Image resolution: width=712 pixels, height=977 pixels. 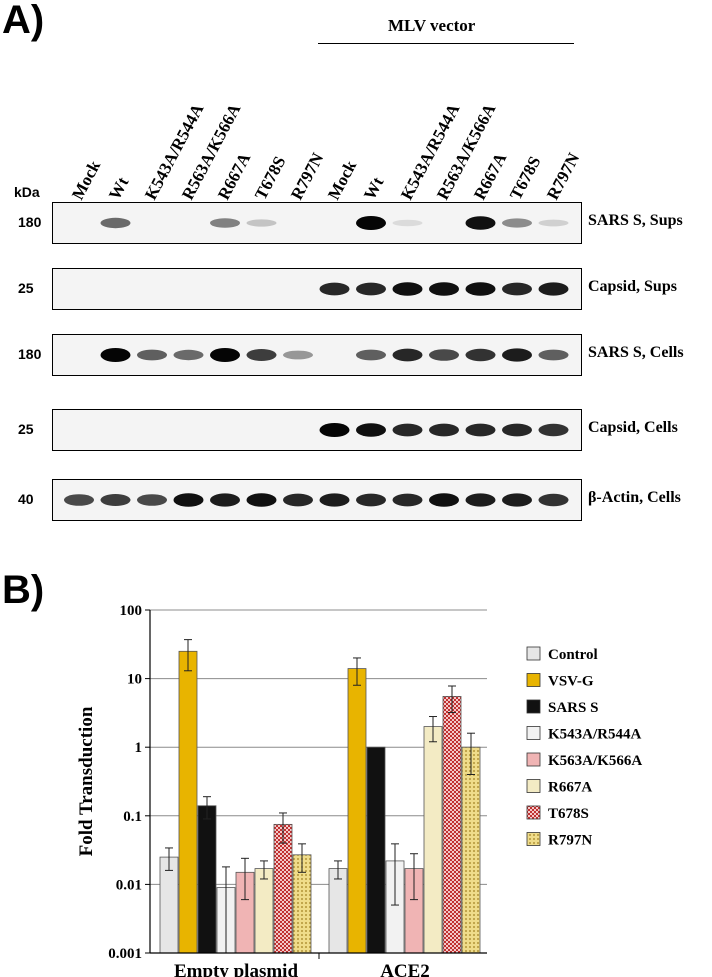 I want to click on blot-label: SARS S, Cells, so click(x=636, y=352).